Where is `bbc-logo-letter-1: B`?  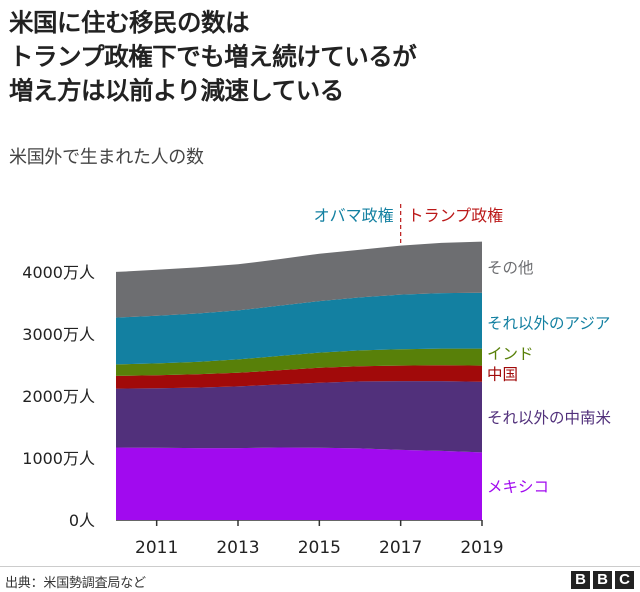
bbc-logo-letter-1: B is located at coordinates (580, 580).